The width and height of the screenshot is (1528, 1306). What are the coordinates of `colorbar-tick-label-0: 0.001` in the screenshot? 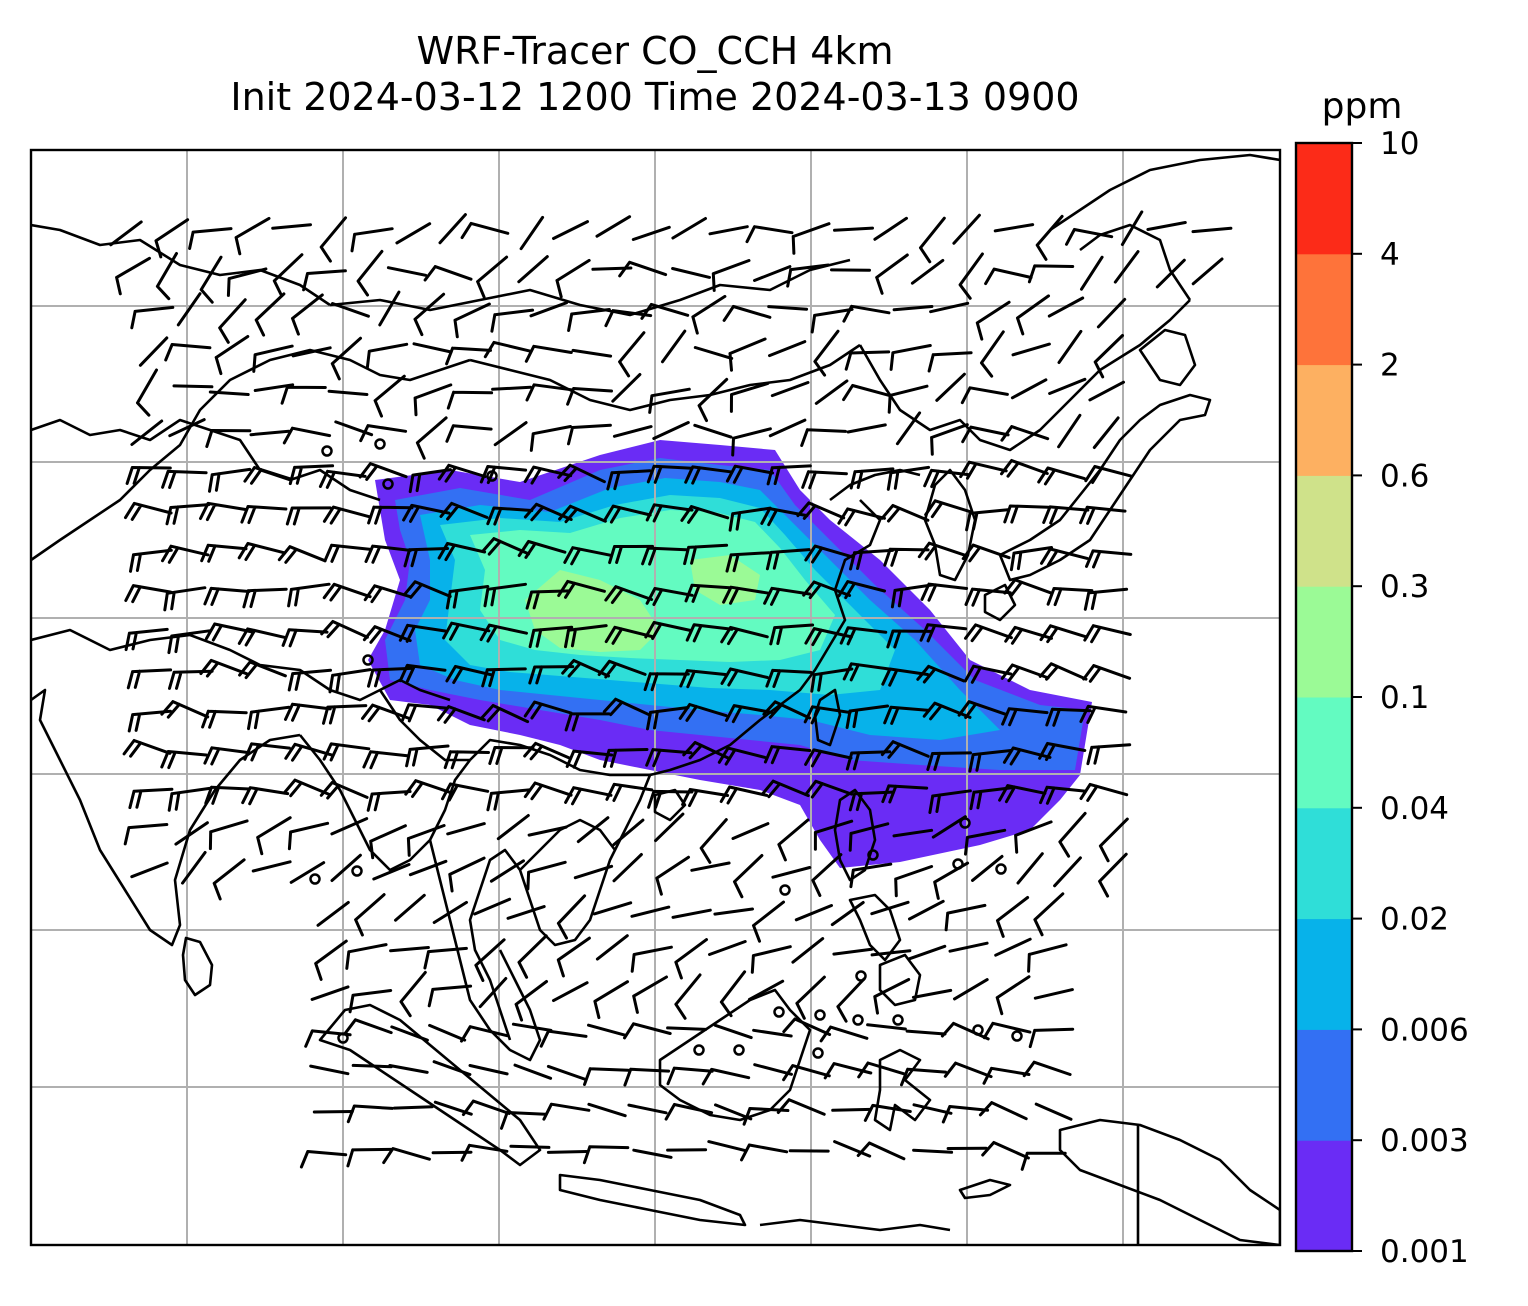 It's located at (1424, 1252).